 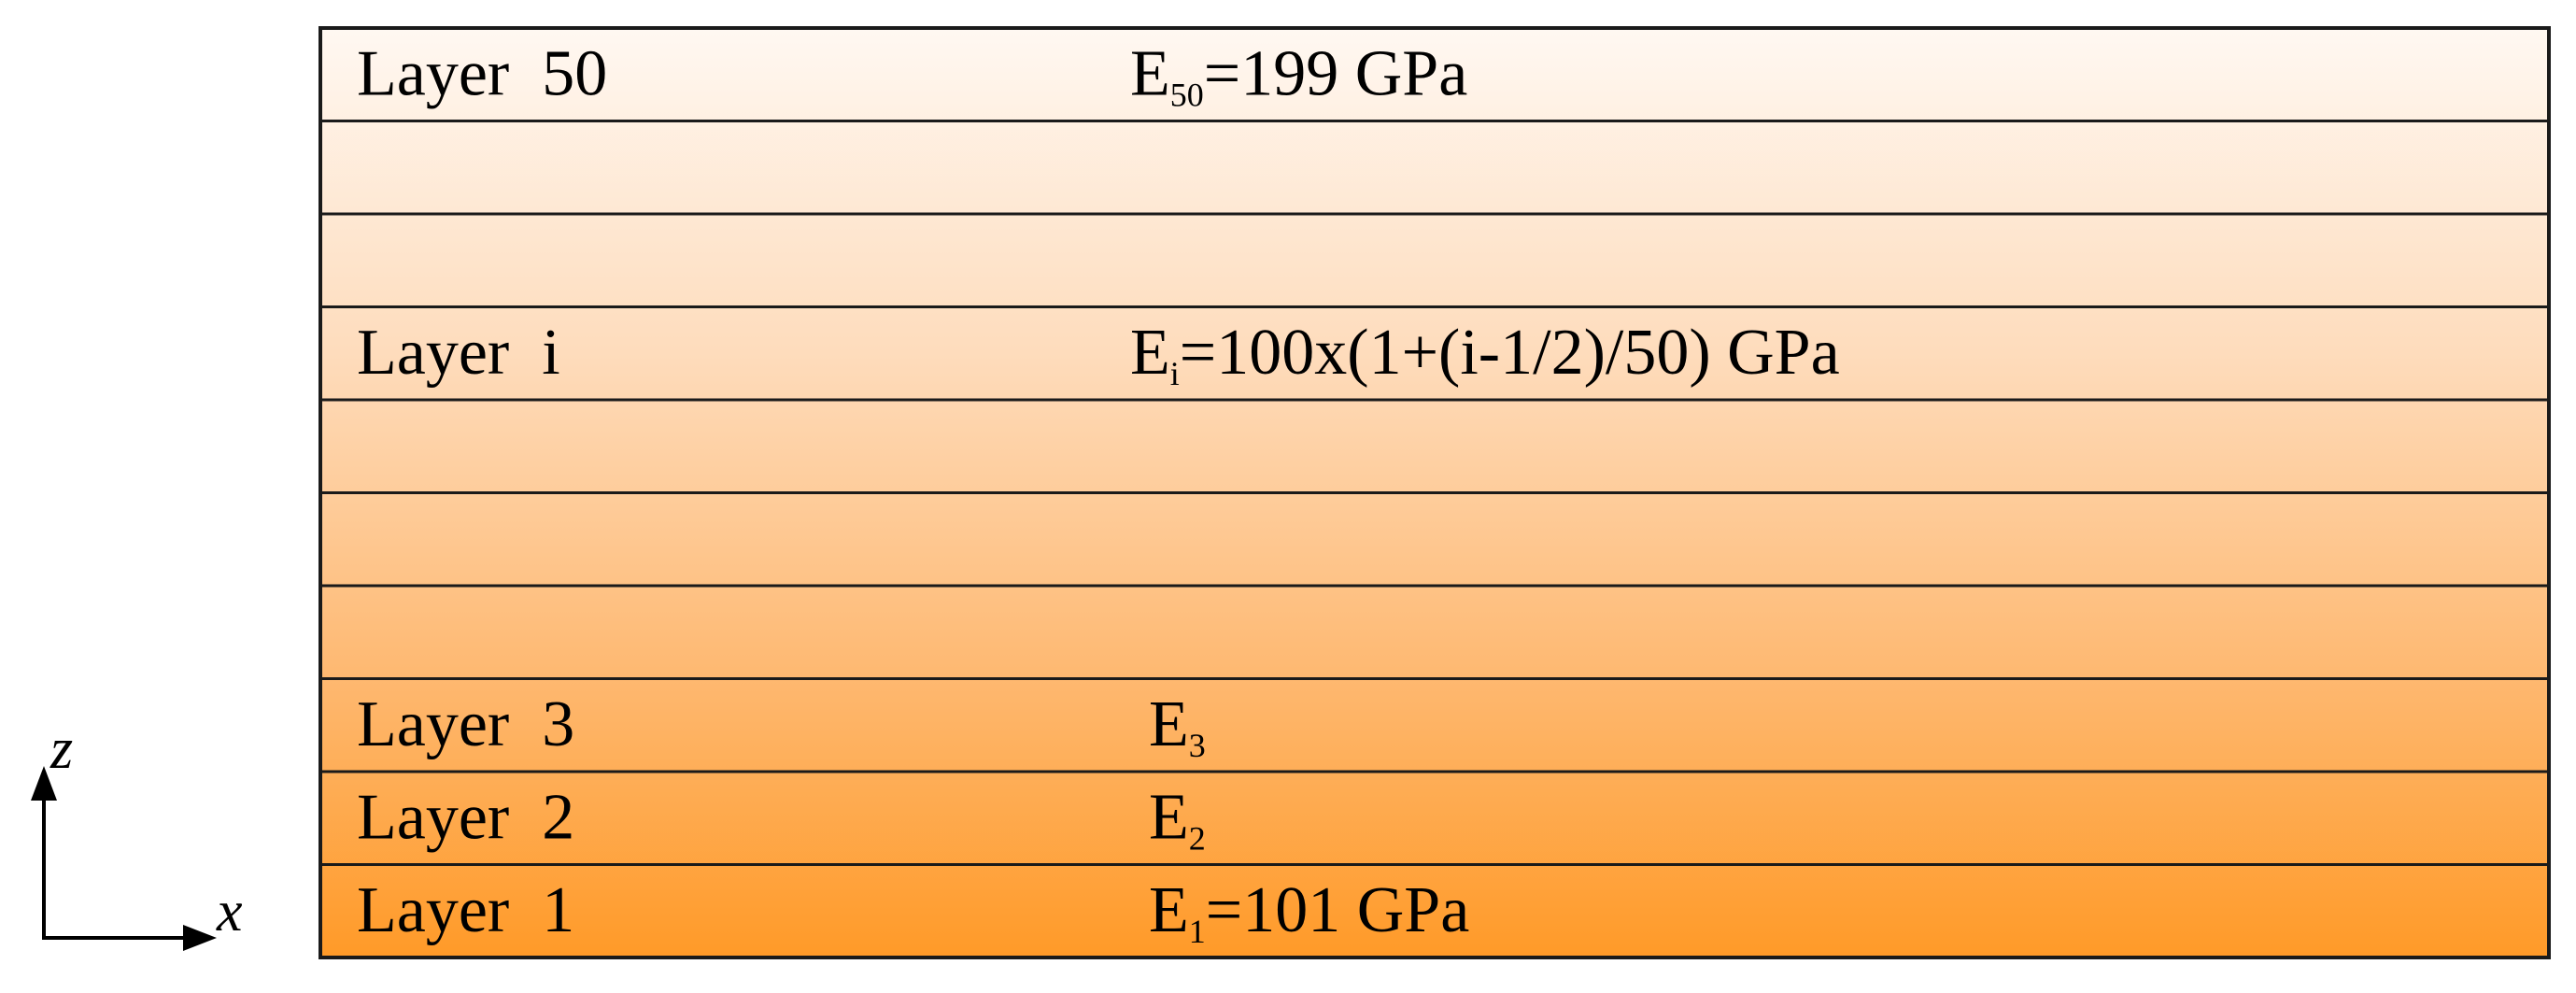 I want to click on modulus-label: Ei=100x(1+(i-1/2)/50) GPa, so click(x=1485, y=354).